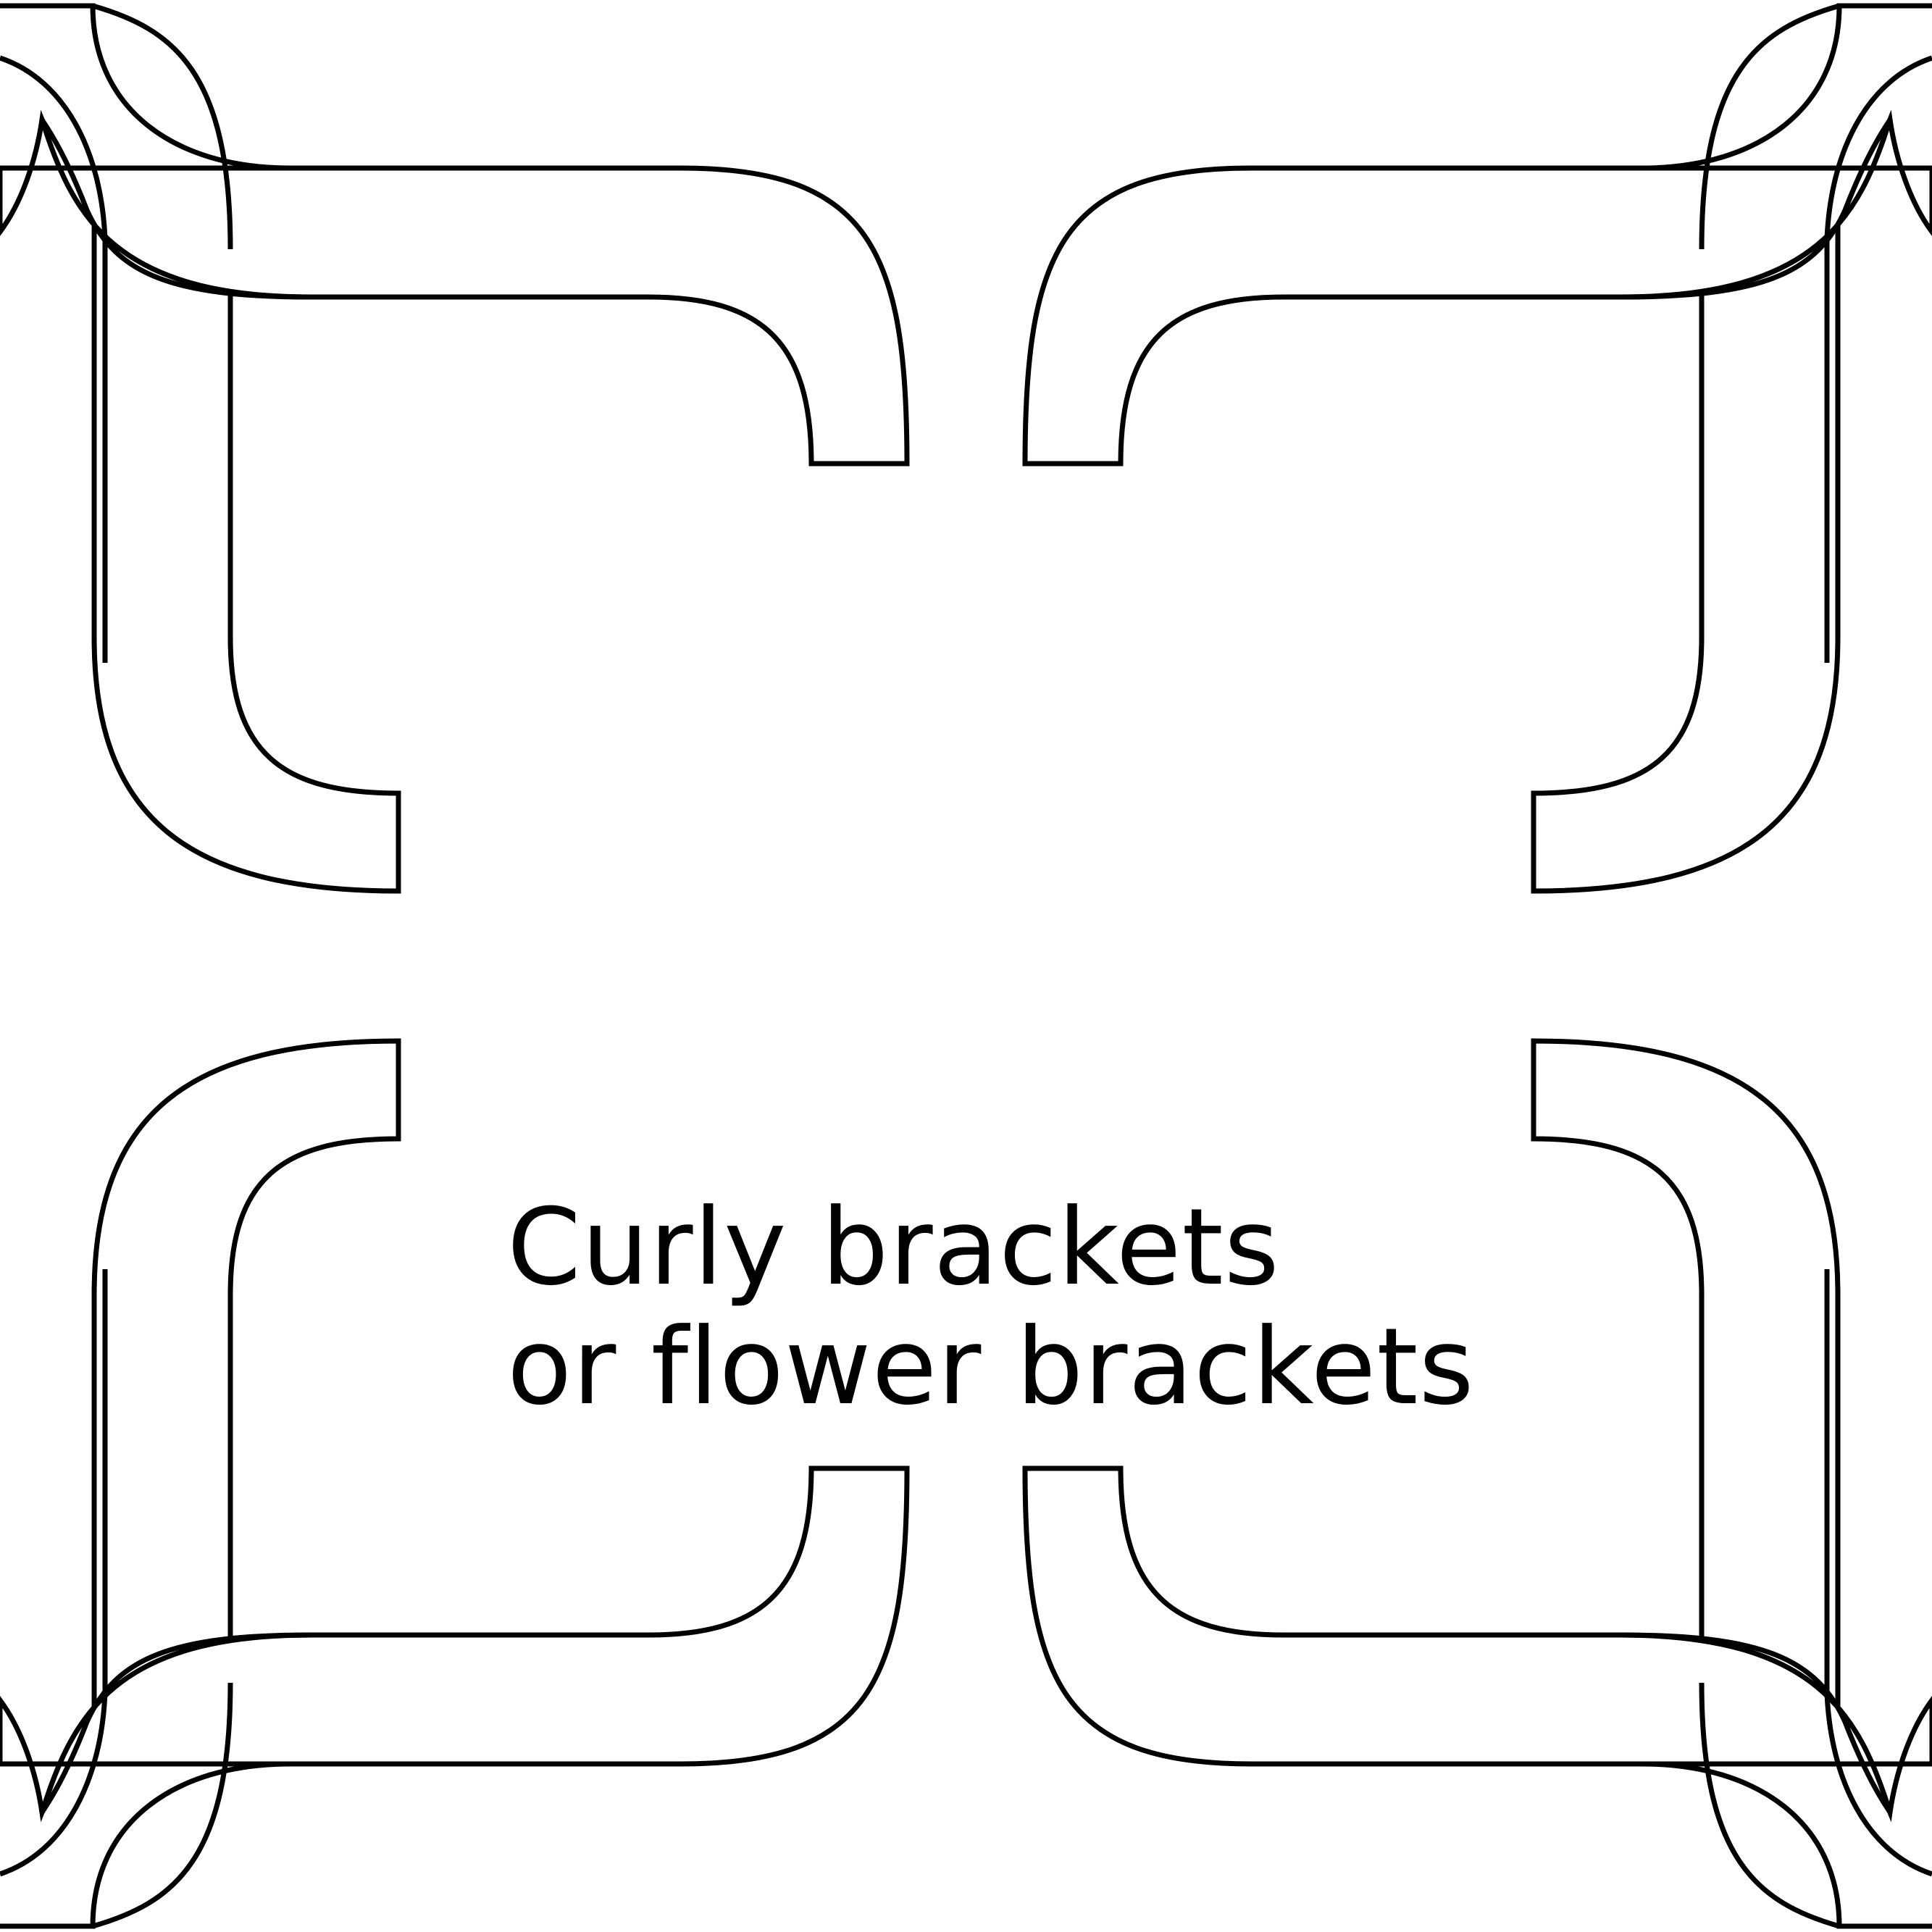  I want to click on caption-text: Curly brackets or flower brackets, so click(1050, 1307).